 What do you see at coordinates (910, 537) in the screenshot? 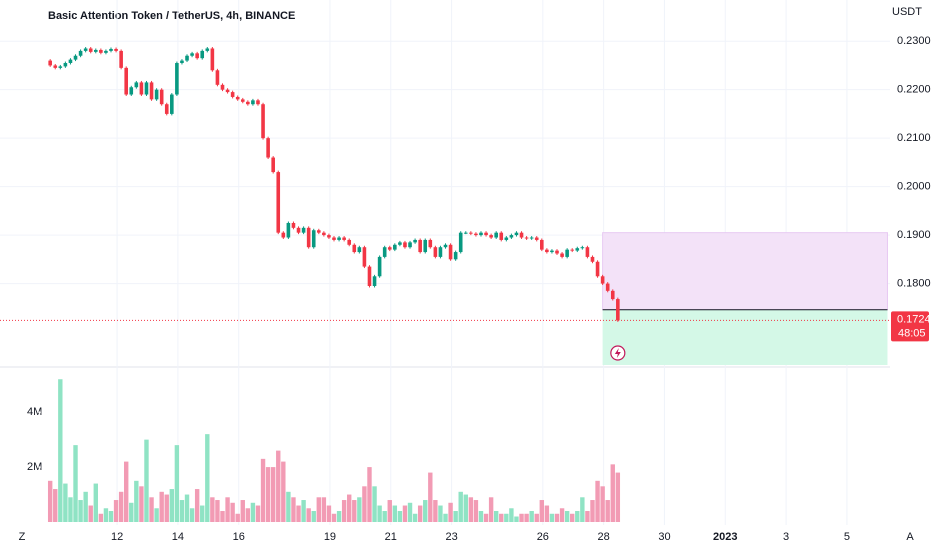
I see `right-button: A` at bounding box center [910, 537].